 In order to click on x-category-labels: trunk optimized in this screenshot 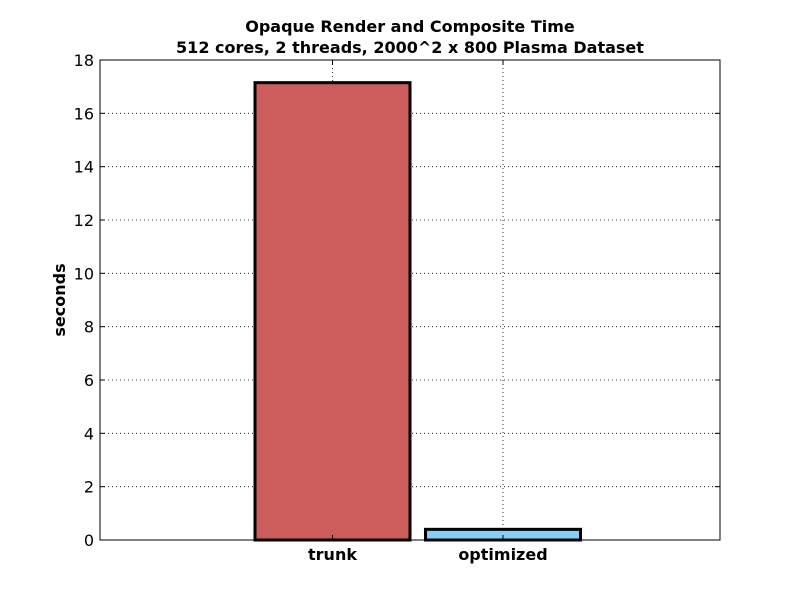, I will do `click(428, 554)`.